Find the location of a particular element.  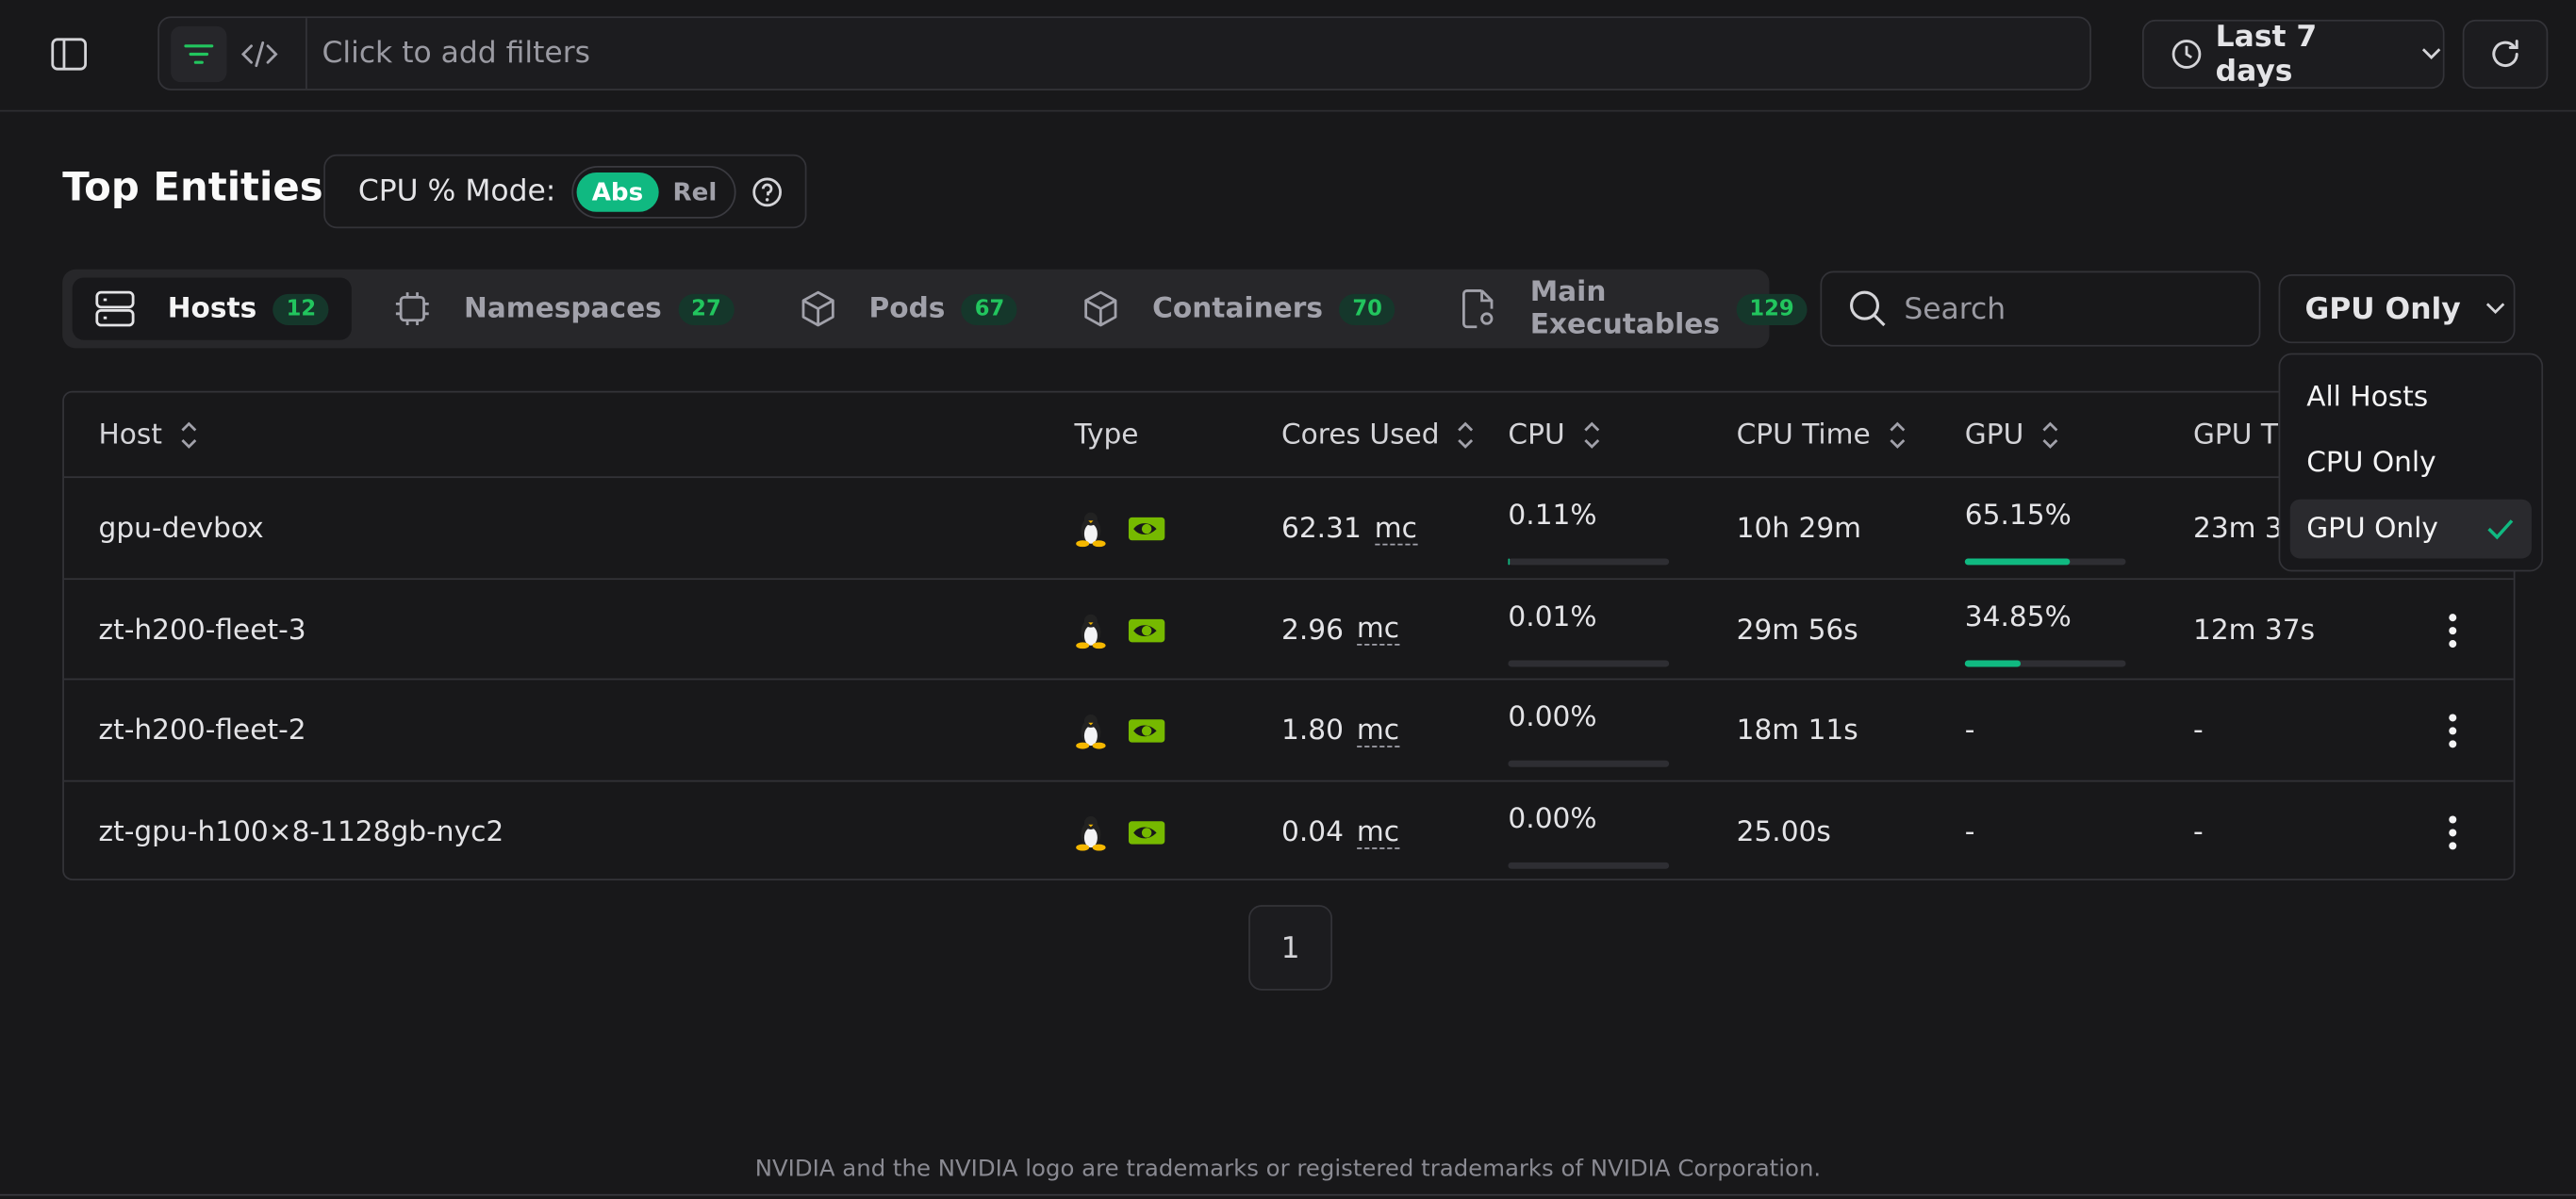

footer-divider is located at coordinates (1288, 1194).